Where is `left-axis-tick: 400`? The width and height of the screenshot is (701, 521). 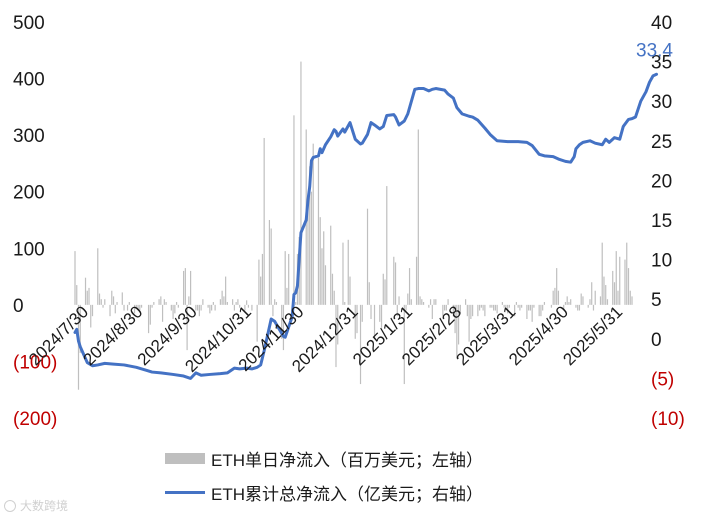
left-axis-tick: 400 is located at coordinates (29, 80).